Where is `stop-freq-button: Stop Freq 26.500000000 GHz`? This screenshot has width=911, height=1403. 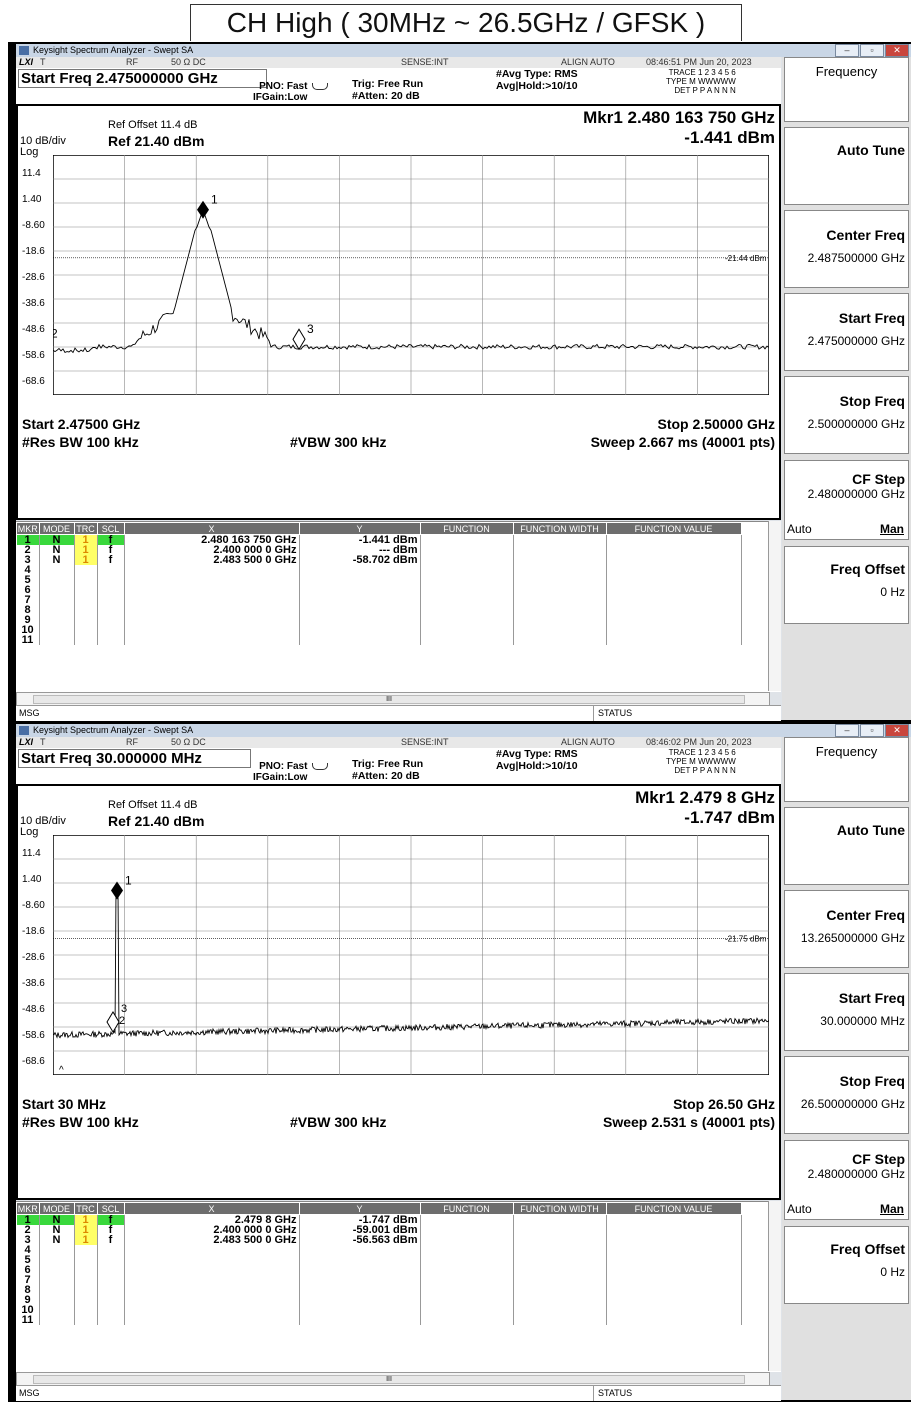
stop-freq-button: Stop Freq 26.500000000 GHz is located at coordinates (846, 1095).